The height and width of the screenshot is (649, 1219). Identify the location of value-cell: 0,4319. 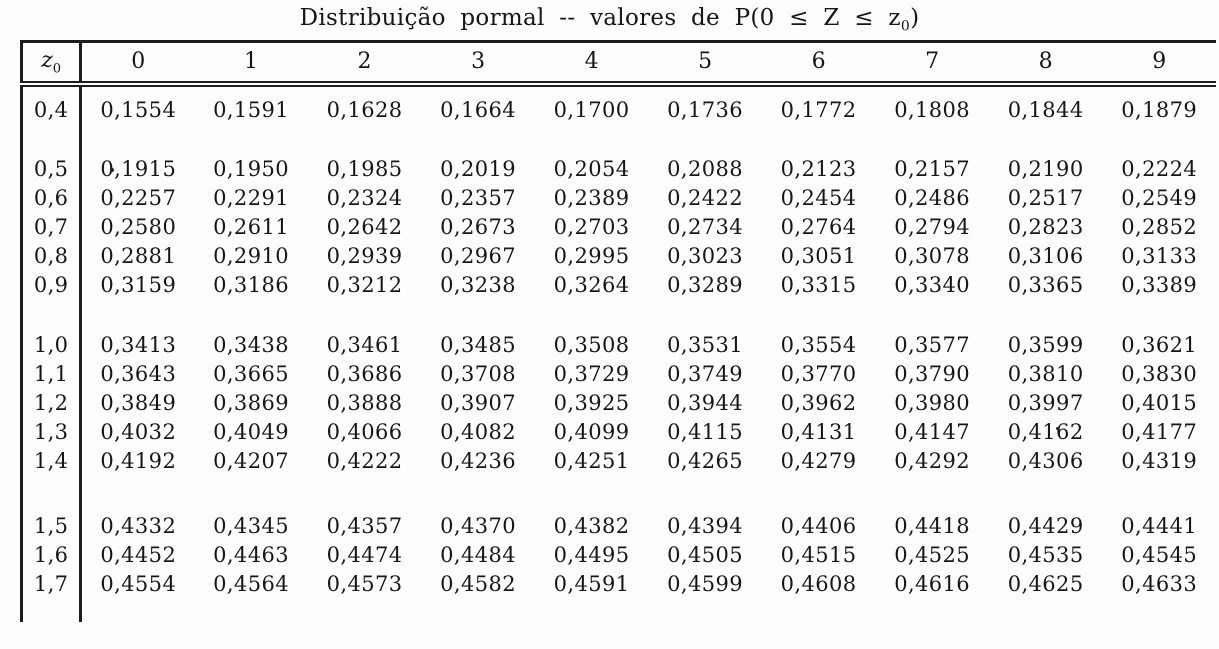
(1159, 460).